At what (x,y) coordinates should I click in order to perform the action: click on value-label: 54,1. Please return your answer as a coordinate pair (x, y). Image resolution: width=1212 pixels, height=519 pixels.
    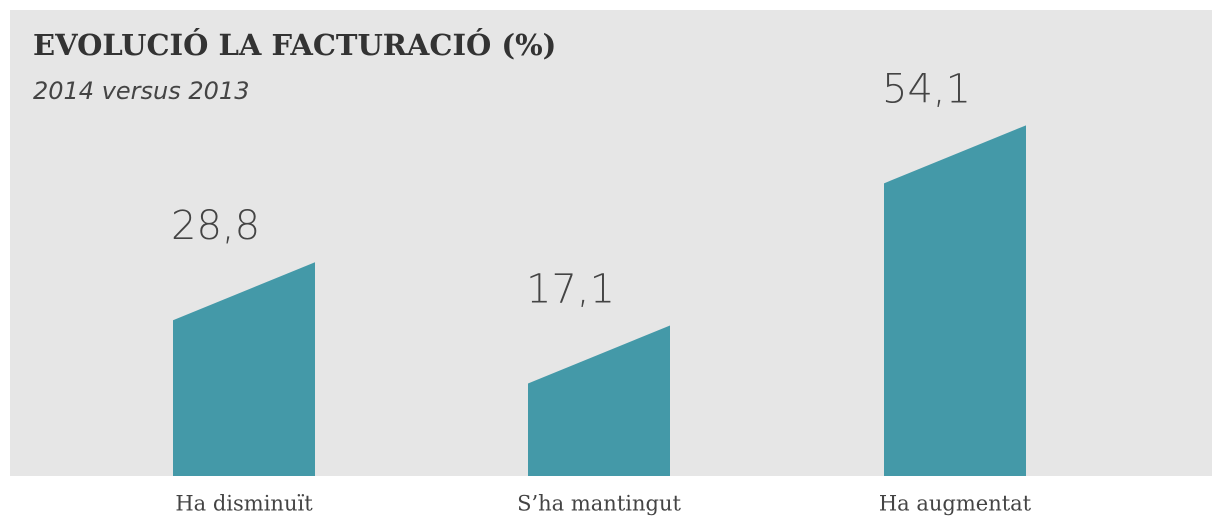
    Looking at the image, I should click on (926, 89).